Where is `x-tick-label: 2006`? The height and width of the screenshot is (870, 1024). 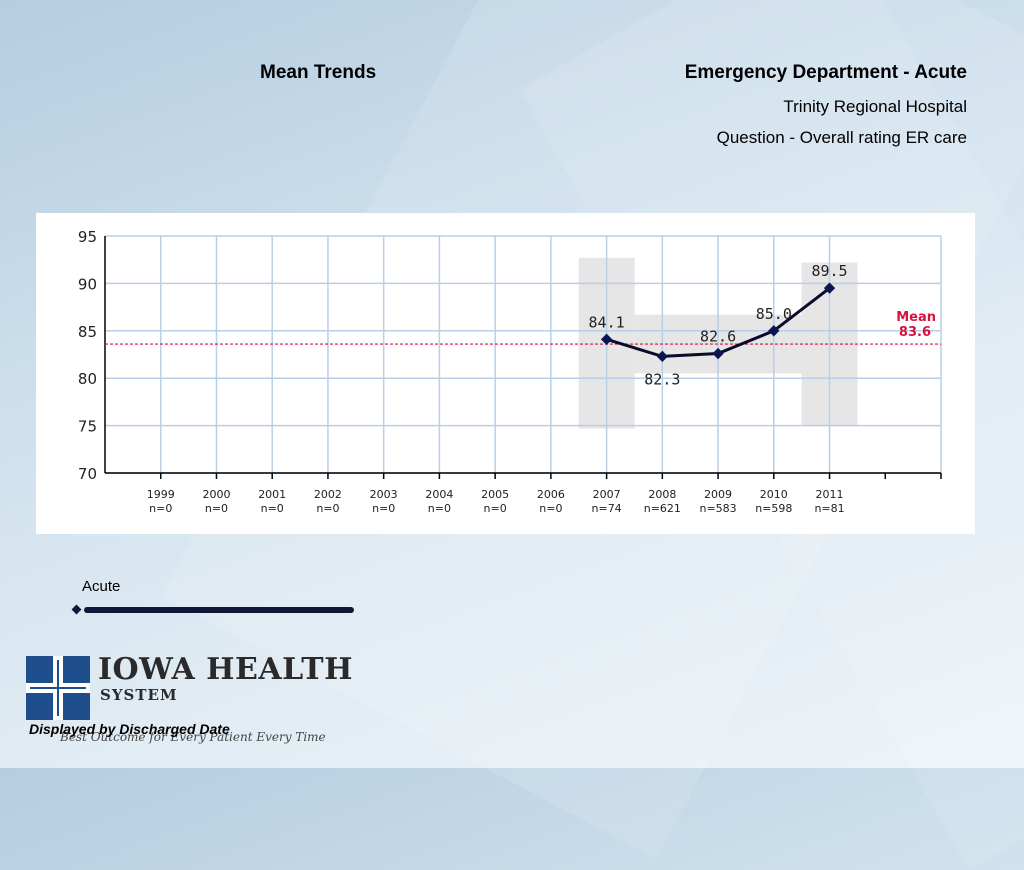
x-tick-label: 2006 is located at coordinates (551, 494).